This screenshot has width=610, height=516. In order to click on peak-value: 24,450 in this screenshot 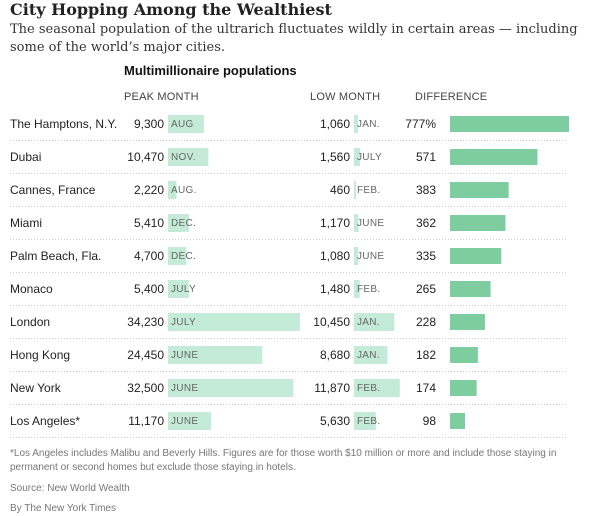, I will do `click(145, 355)`.